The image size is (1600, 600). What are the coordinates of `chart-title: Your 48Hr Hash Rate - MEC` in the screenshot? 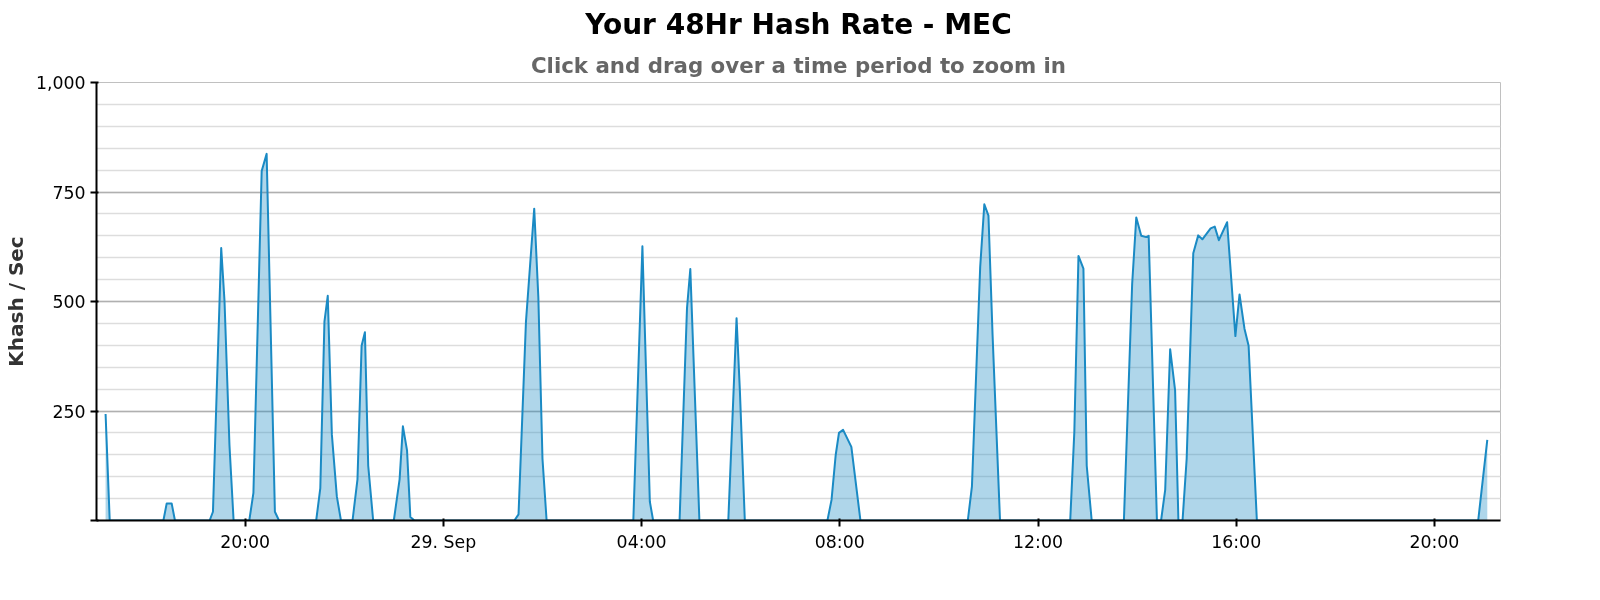 It's located at (798, 24).